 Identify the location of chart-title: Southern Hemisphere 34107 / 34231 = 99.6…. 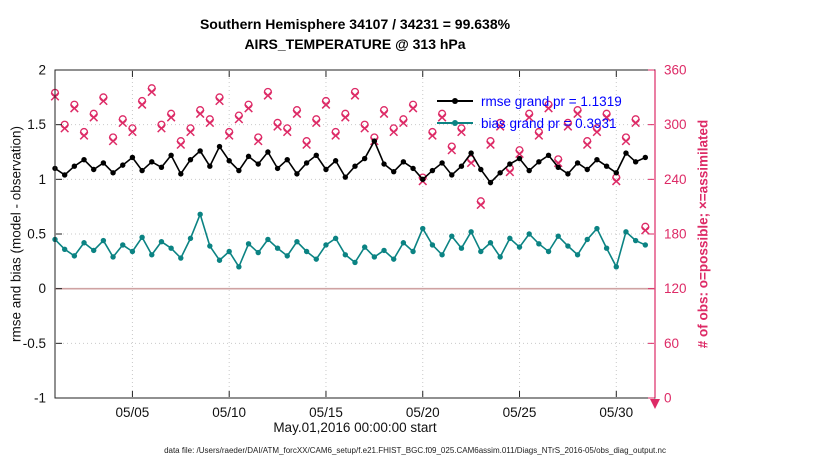
(355, 34).